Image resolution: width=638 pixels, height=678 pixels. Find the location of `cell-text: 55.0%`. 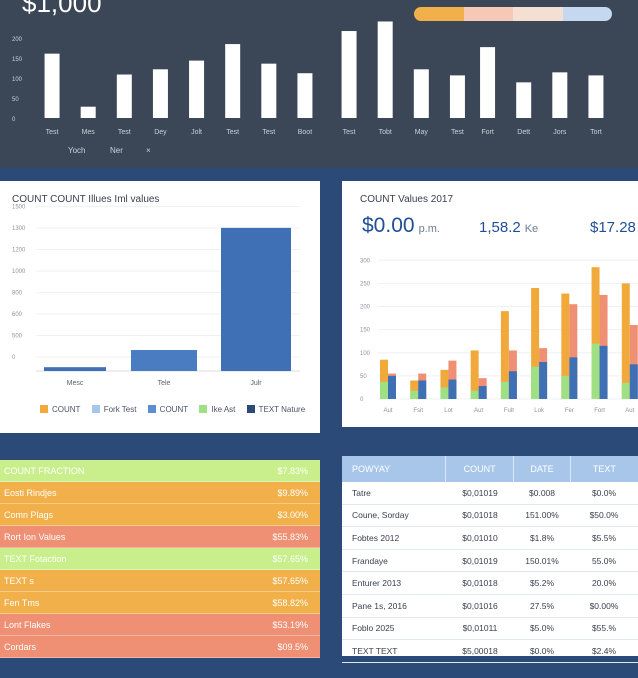

cell-text: 55.0% is located at coordinates (604, 560).